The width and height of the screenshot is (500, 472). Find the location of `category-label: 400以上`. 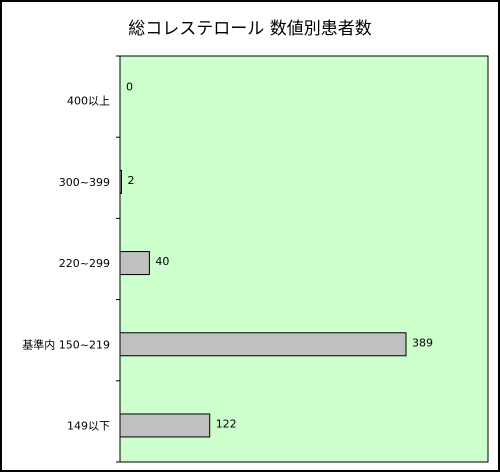

category-label: 400以上 is located at coordinates (88, 101).